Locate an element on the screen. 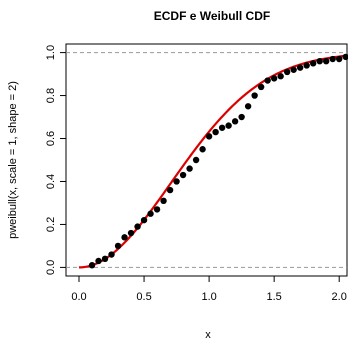 The height and width of the screenshot is (339, 348). y-tick-label: 0.0 is located at coordinates (51, 267).